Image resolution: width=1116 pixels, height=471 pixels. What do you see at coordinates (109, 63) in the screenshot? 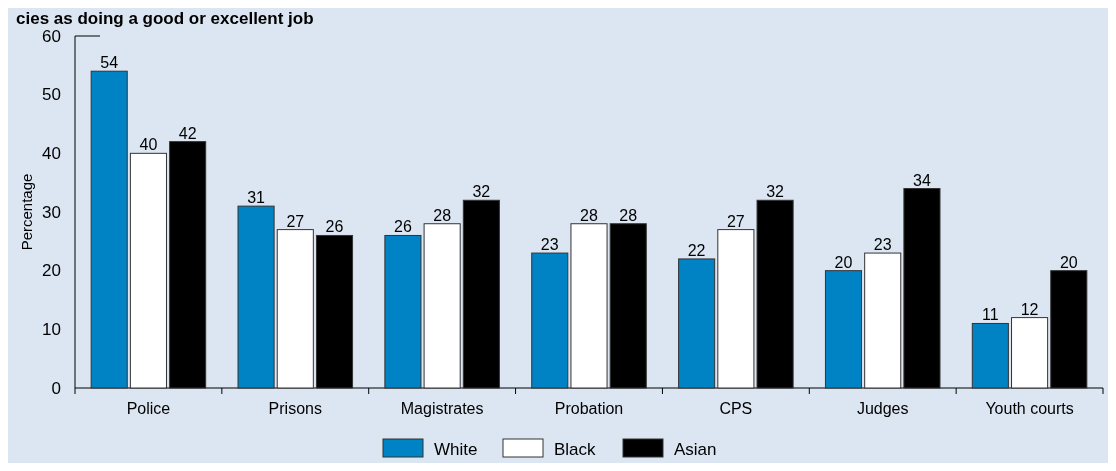
I see `data-label: 54` at bounding box center [109, 63].